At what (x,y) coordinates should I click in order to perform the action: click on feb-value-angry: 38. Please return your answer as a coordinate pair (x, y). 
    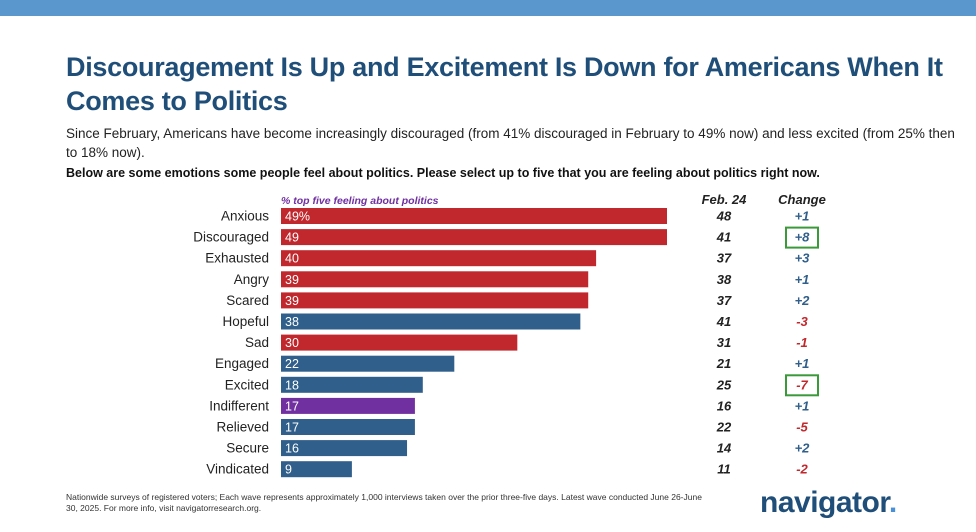
    Looking at the image, I should click on (724, 279).